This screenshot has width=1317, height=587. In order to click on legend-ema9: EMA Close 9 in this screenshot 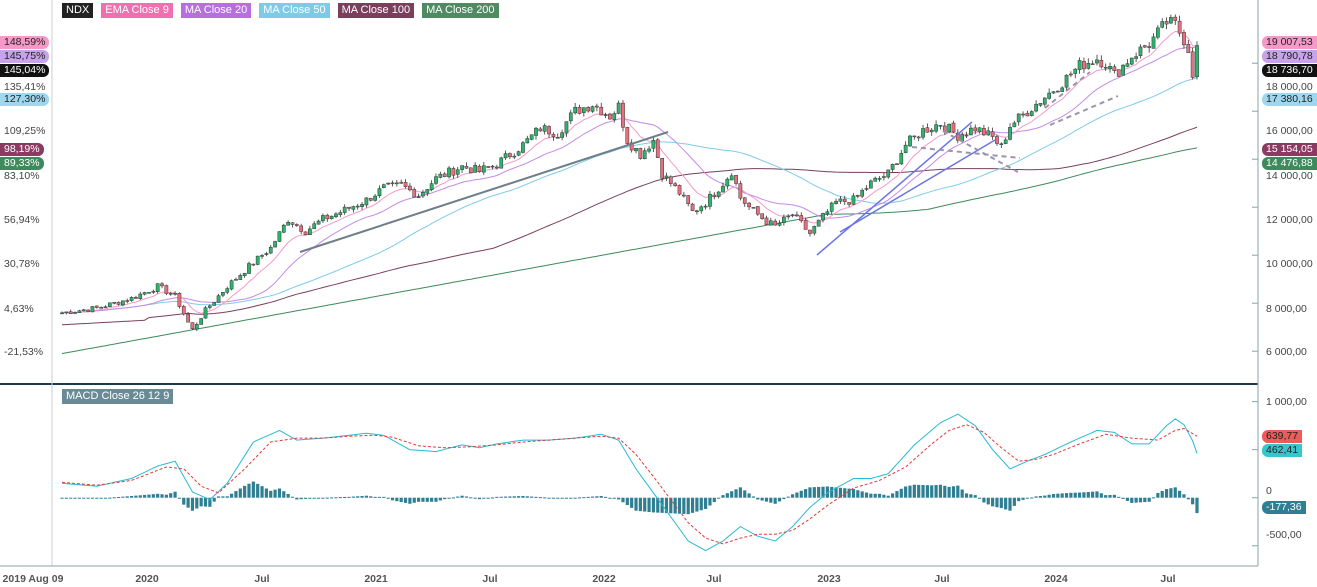, I will do `click(137, 10)`.